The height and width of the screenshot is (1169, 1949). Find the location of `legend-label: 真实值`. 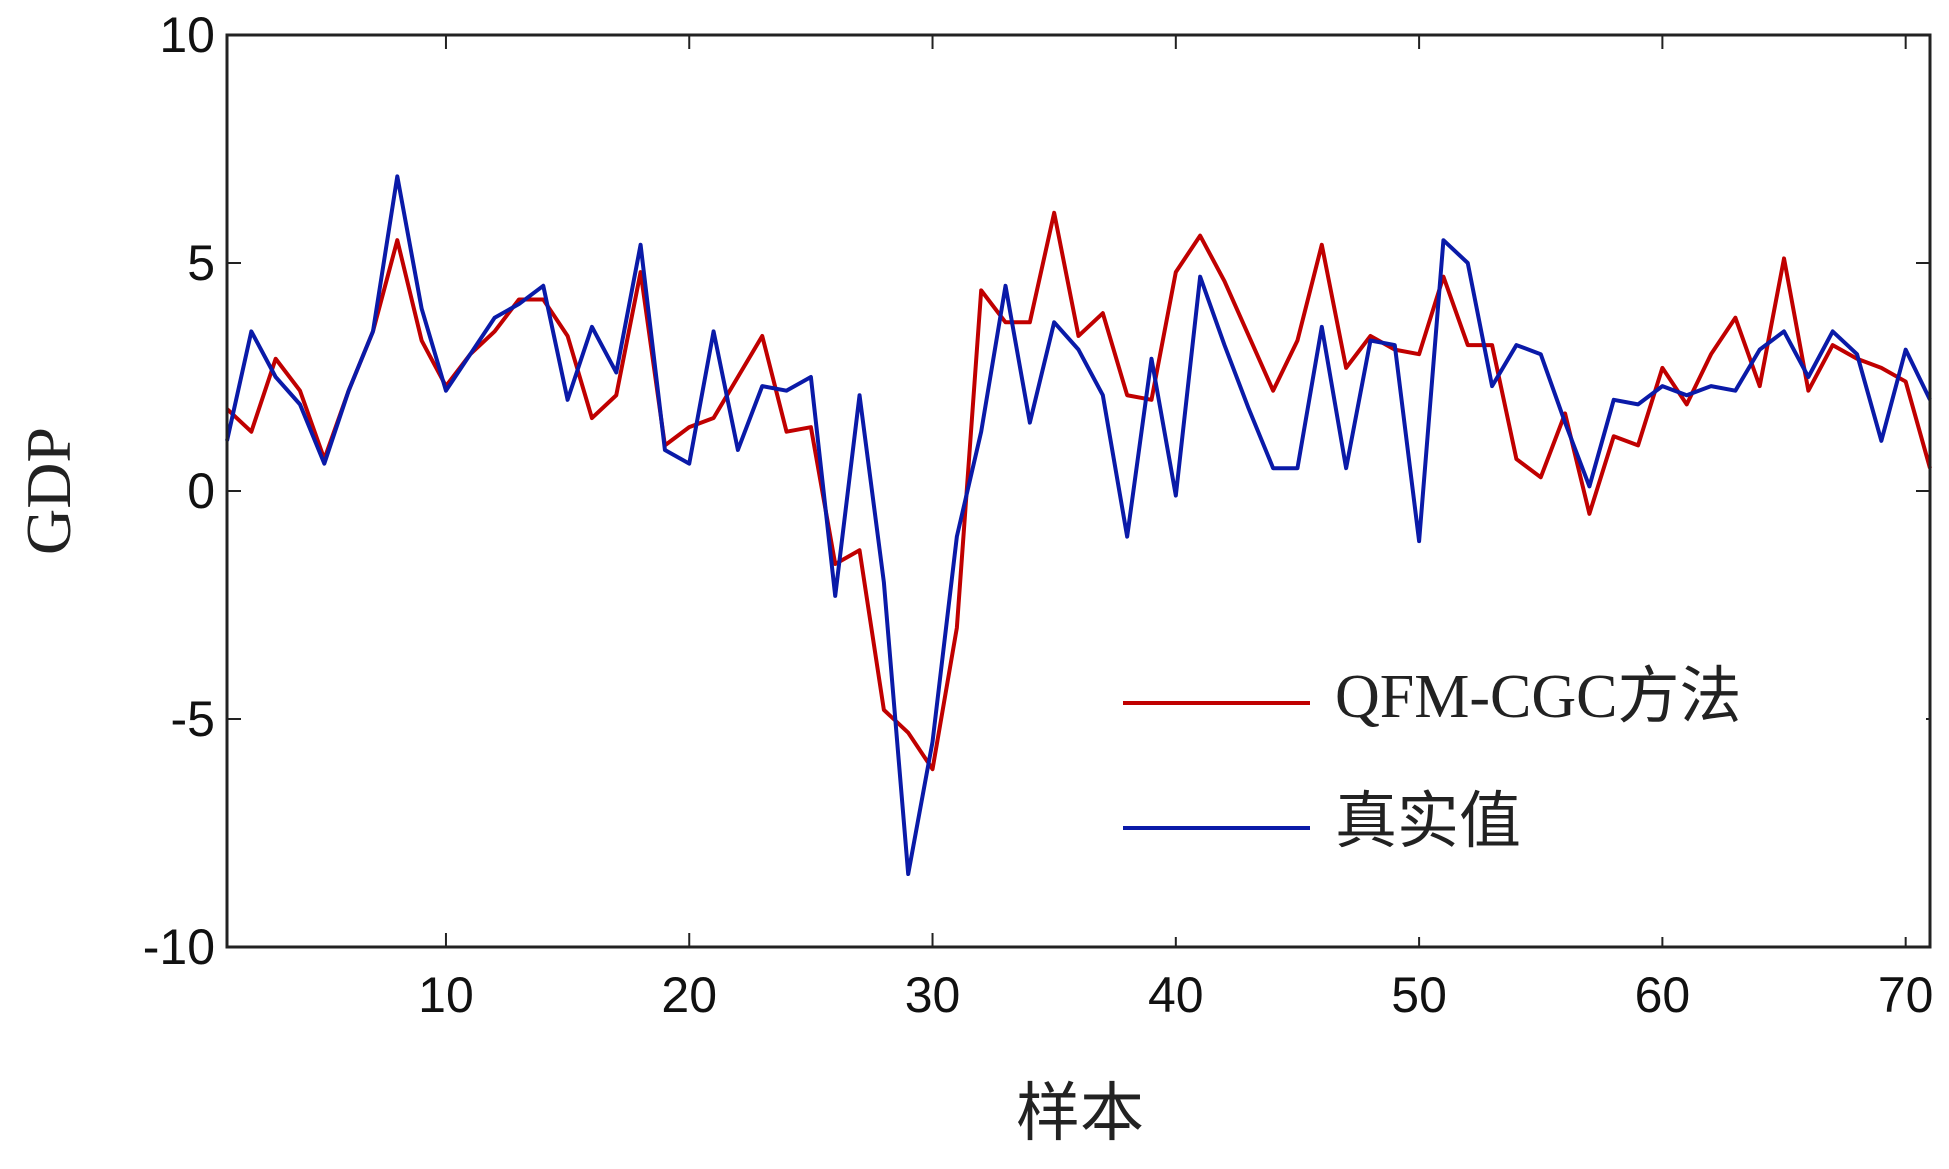

legend-label: 真实值 is located at coordinates (1428, 822).